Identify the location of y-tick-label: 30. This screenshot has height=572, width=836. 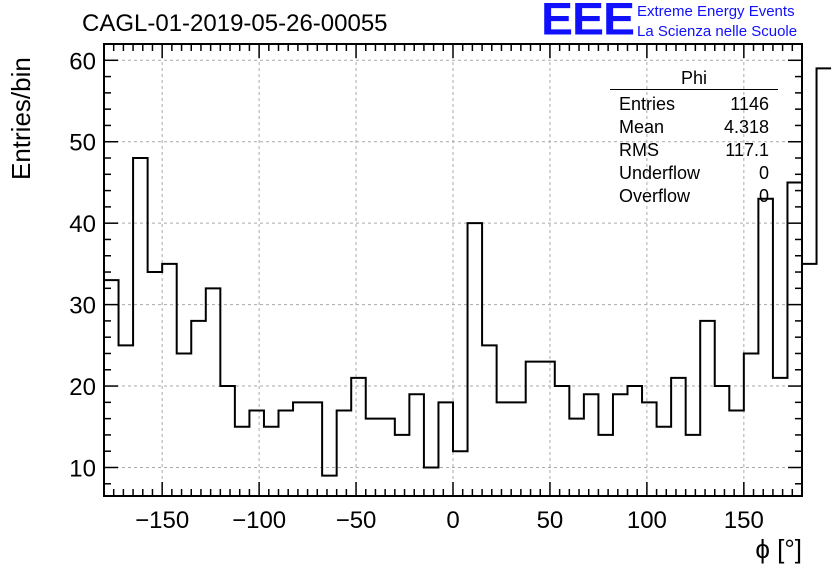
(82, 306).